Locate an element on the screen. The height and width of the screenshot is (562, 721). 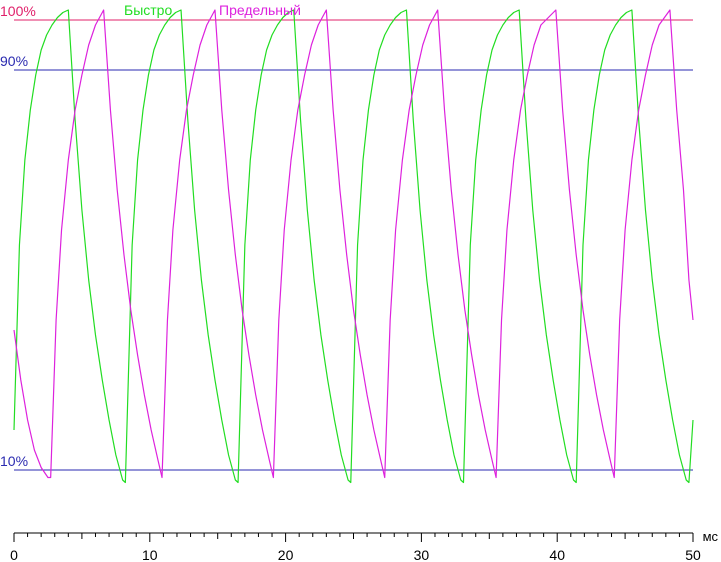
x-tick-label-0: 0 is located at coordinates (14, 554).